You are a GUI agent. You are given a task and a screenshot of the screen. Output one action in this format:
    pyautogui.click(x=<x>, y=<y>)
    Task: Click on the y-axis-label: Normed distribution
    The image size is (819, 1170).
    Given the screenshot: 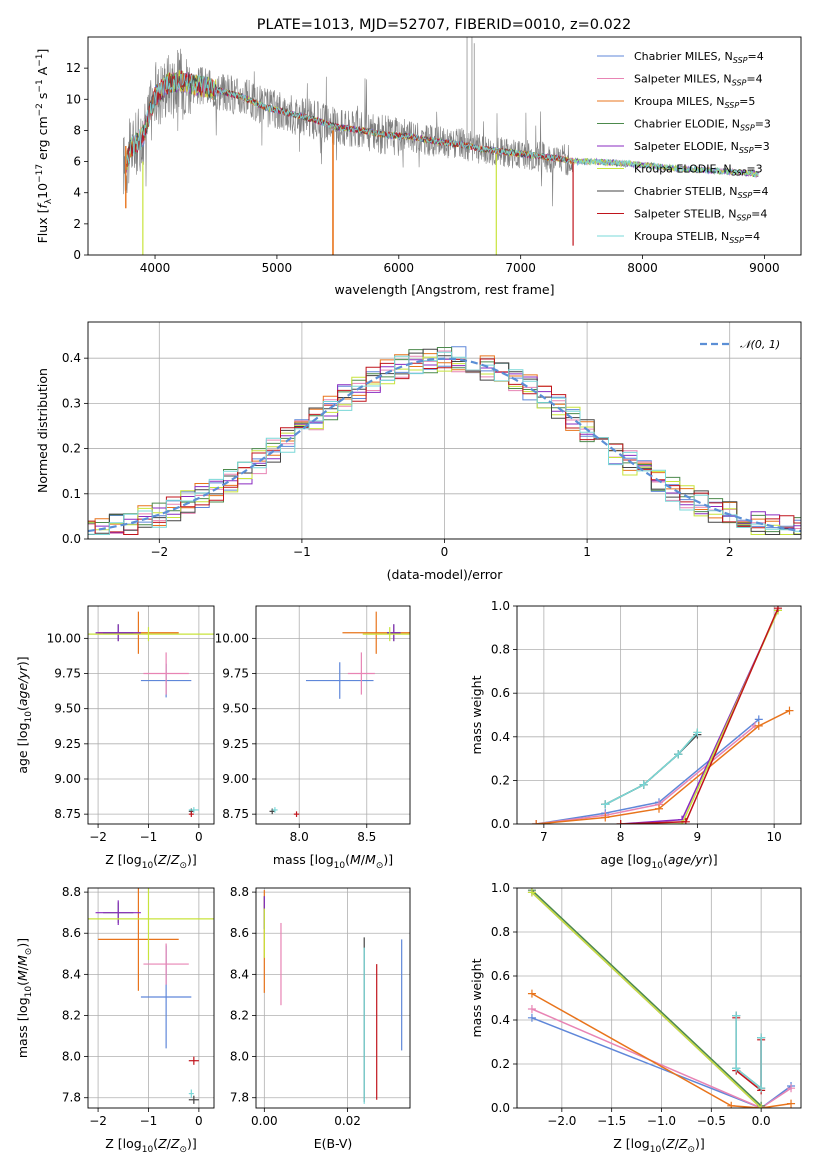 What is the action you would take?
    pyautogui.click(x=42, y=430)
    